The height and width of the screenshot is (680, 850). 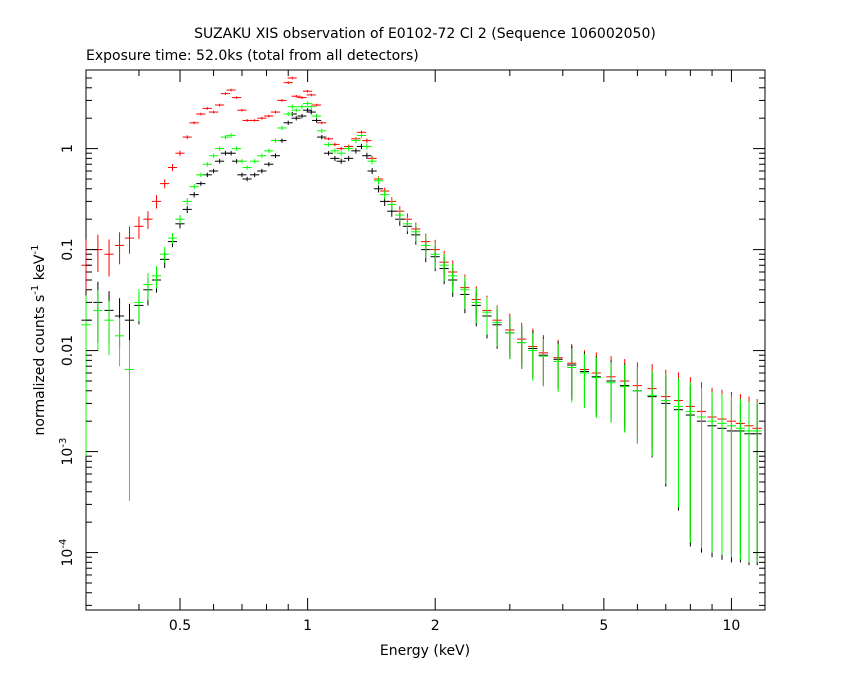 What do you see at coordinates (435, 626) in the screenshot?
I see `x-tick-label: 2` at bounding box center [435, 626].